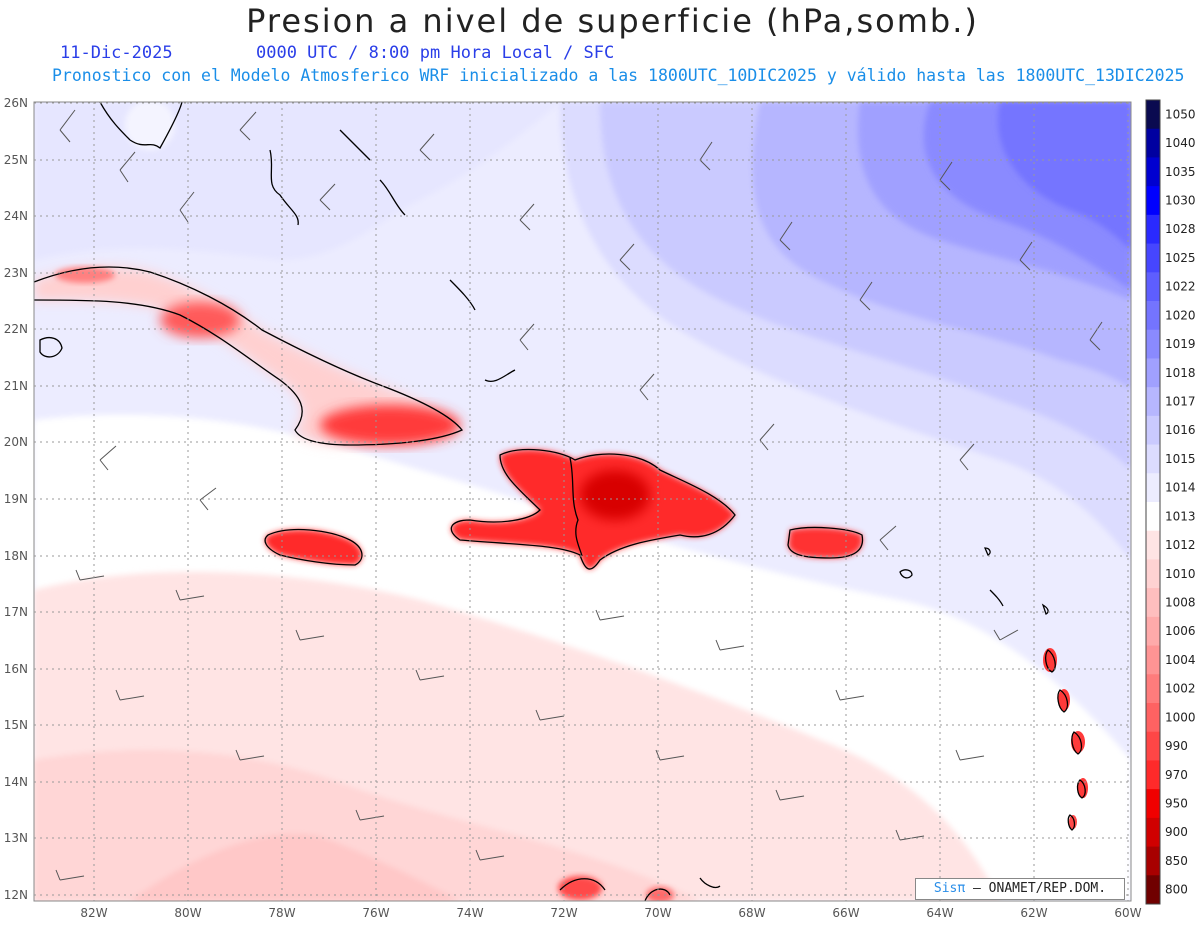 This screenshot has height=927, width=1200. Describe the element at coordinates (1180, 229) in the screenshot. I see `legend-label: 1028` at that location.